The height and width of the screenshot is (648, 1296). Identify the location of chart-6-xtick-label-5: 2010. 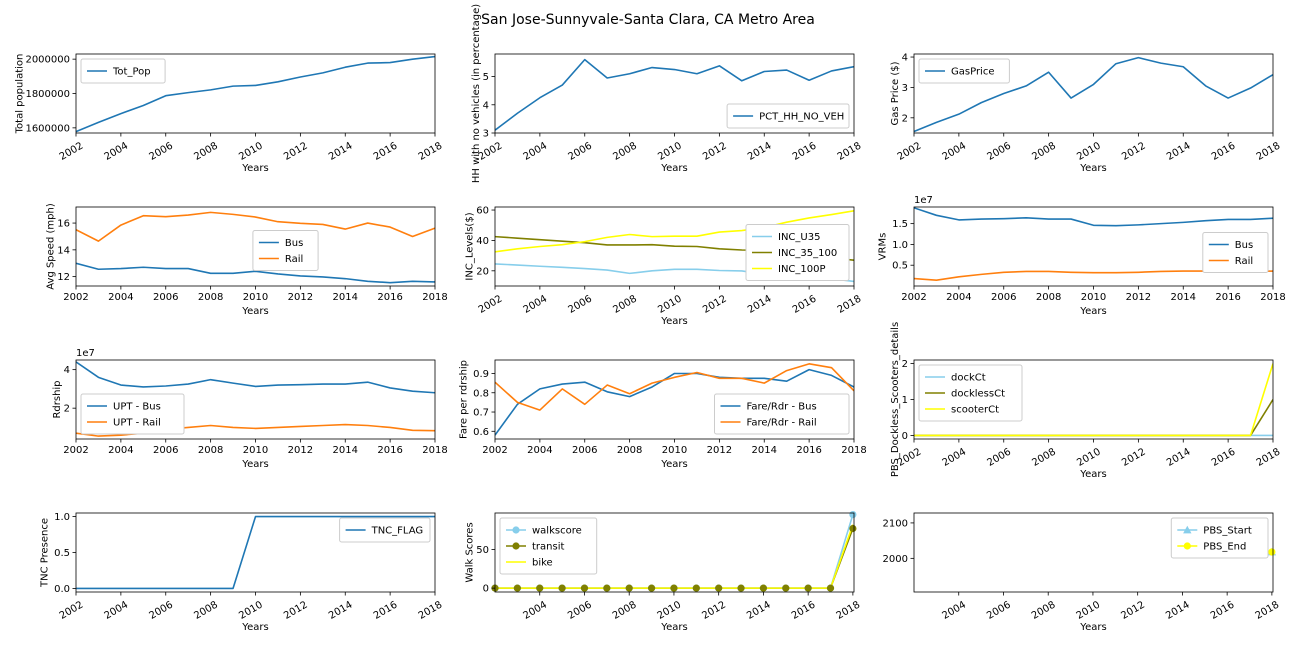
(1093, 297).